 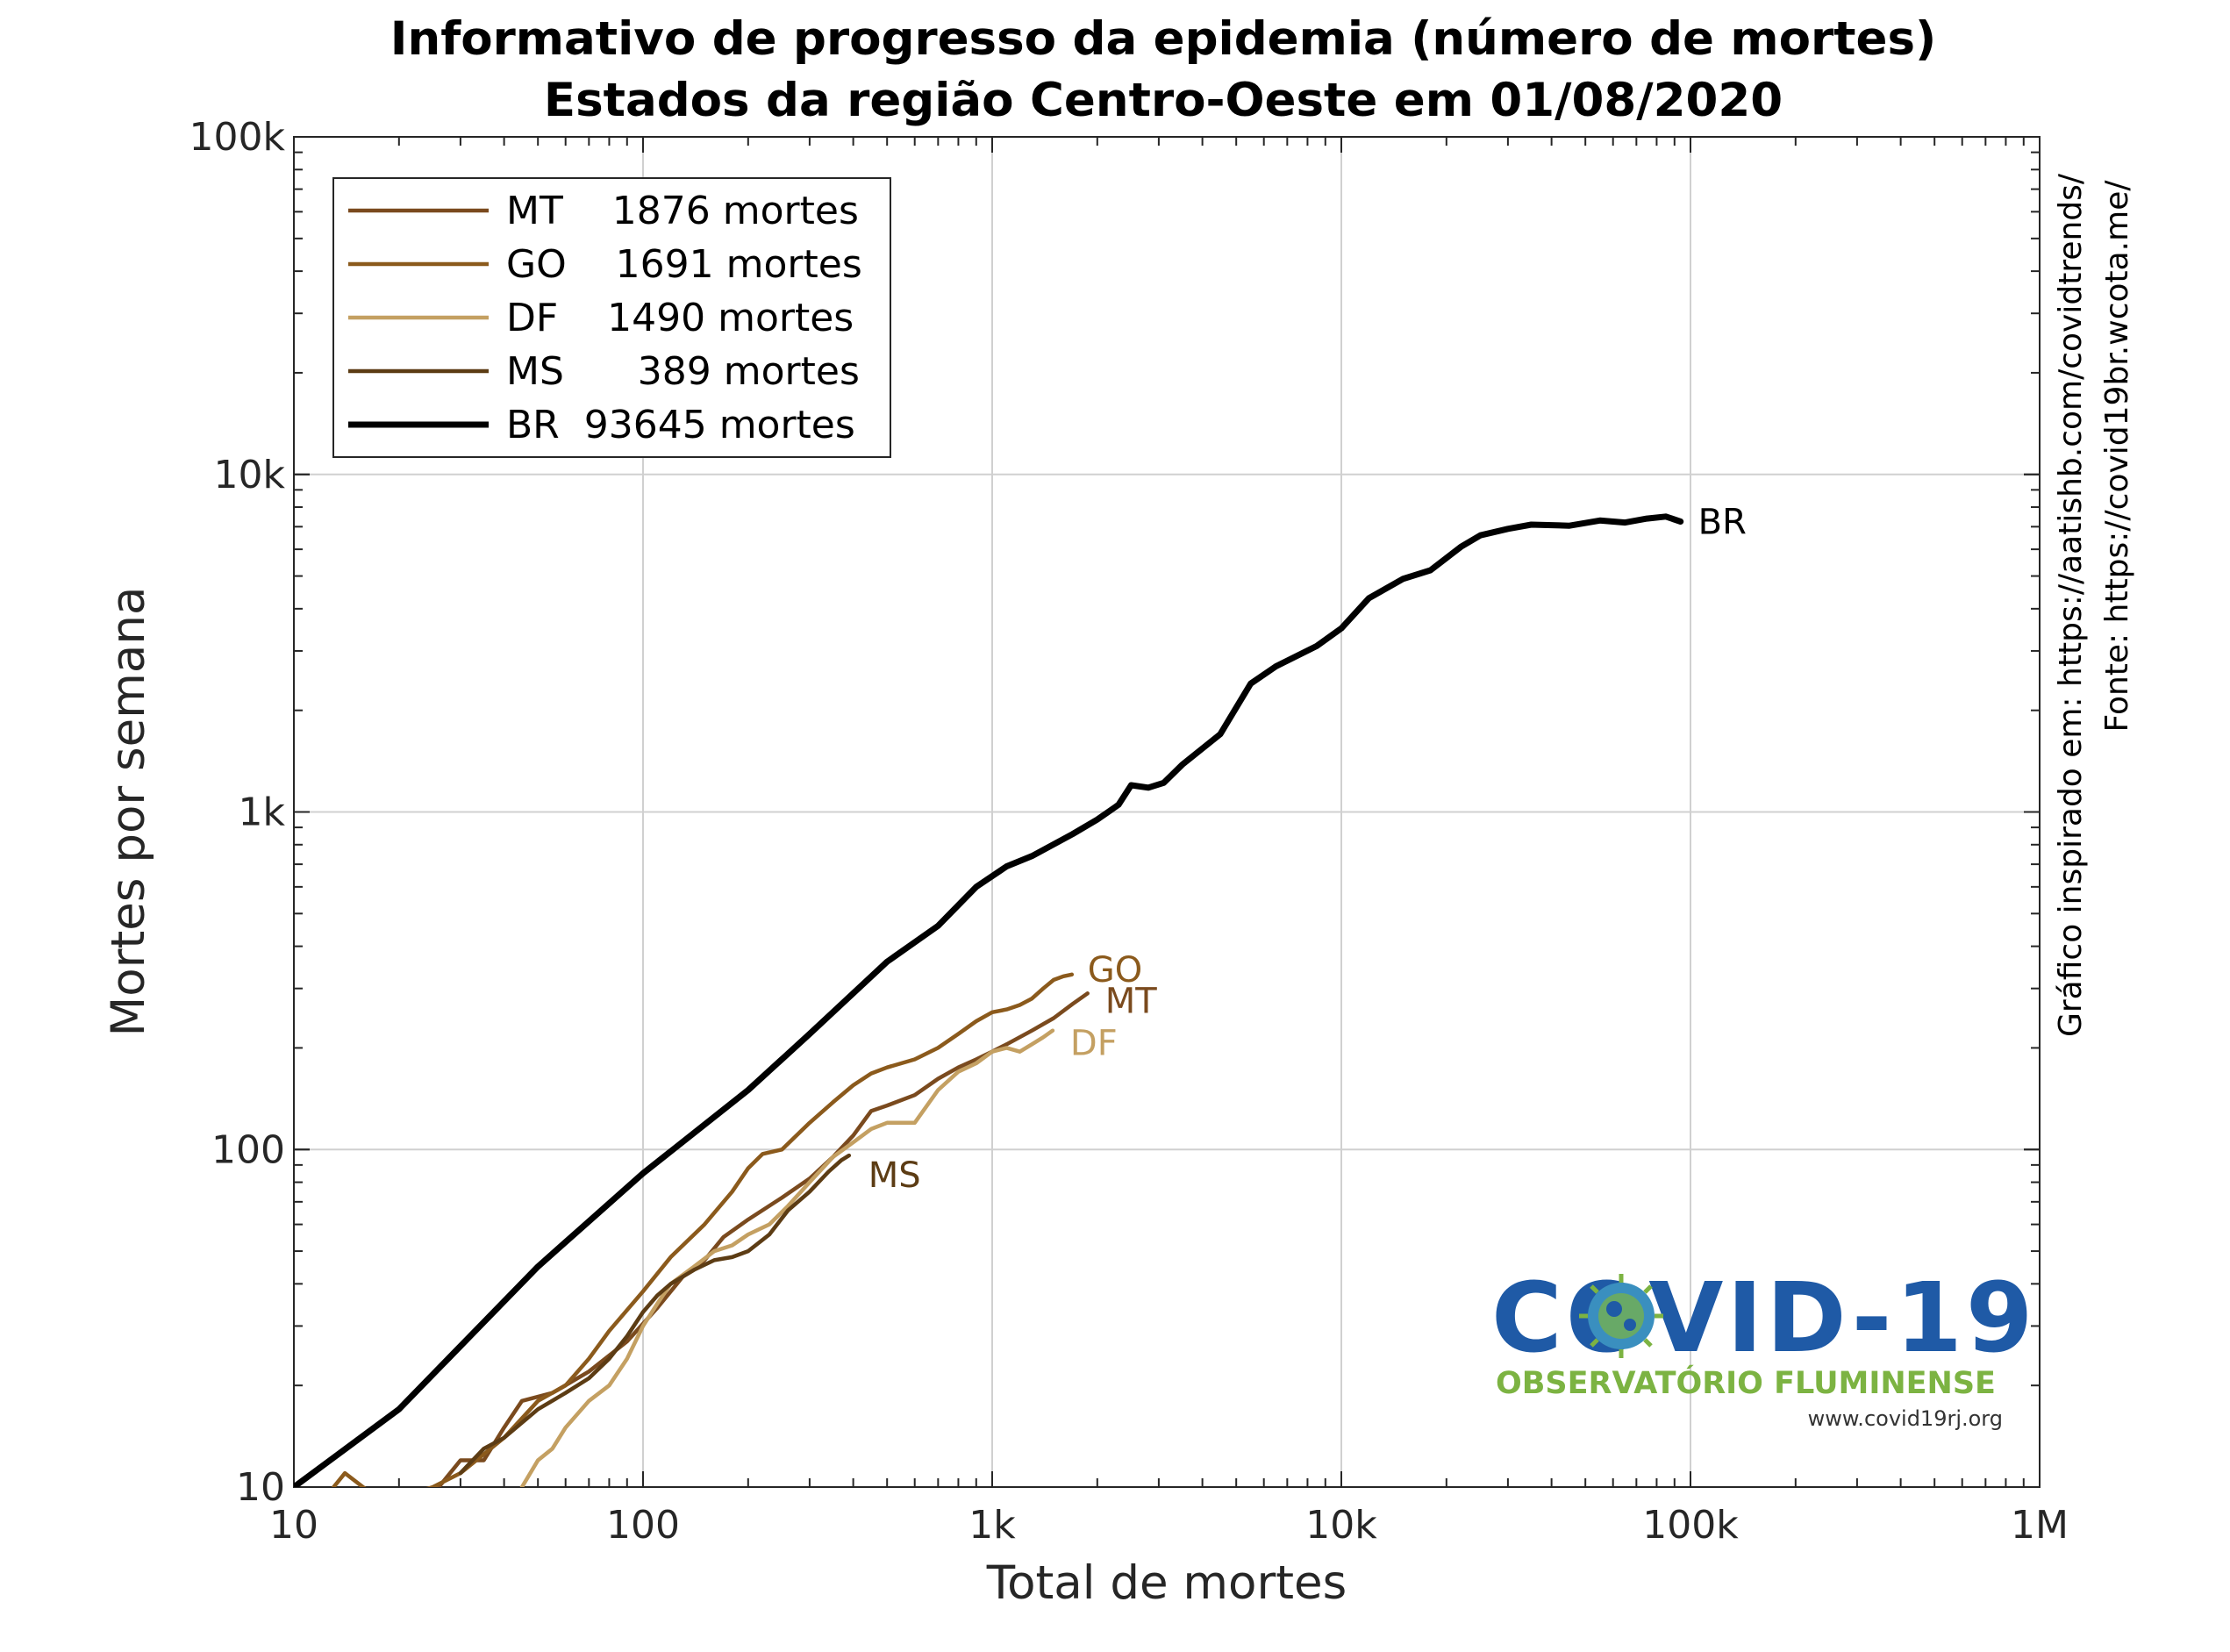 What do you see at coordinates (680, 425) in the screenshot?
I see `legend-label-br: BR 93645 mortes` at bounding box center [680, 425].